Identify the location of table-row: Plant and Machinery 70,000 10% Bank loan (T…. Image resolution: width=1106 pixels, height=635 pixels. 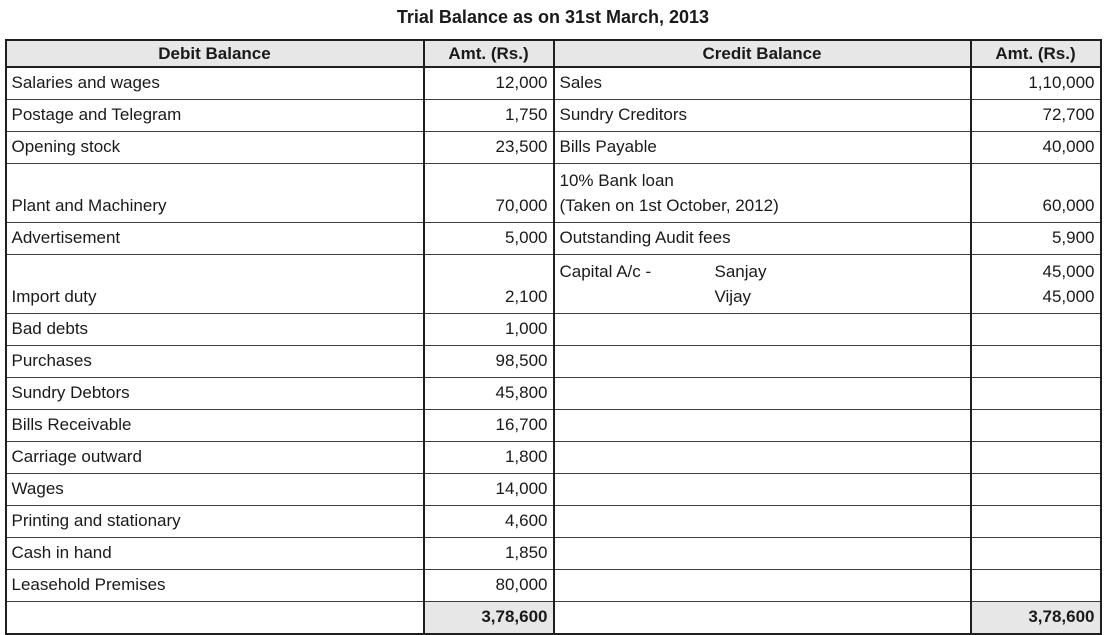
(553, 193).